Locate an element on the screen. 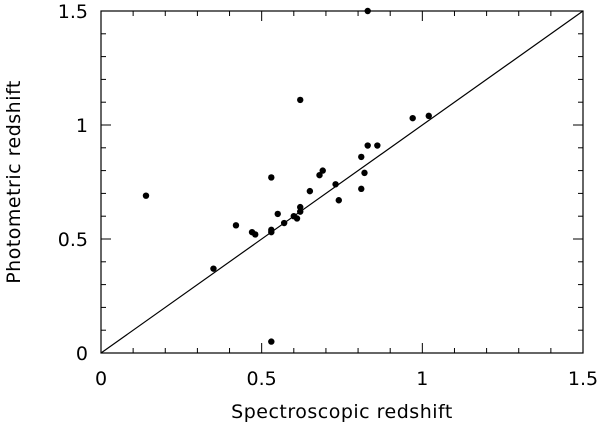 The width and height of the screenshot is (600, 426). y-tick-label: 0 is located at coordinates (82, 354).